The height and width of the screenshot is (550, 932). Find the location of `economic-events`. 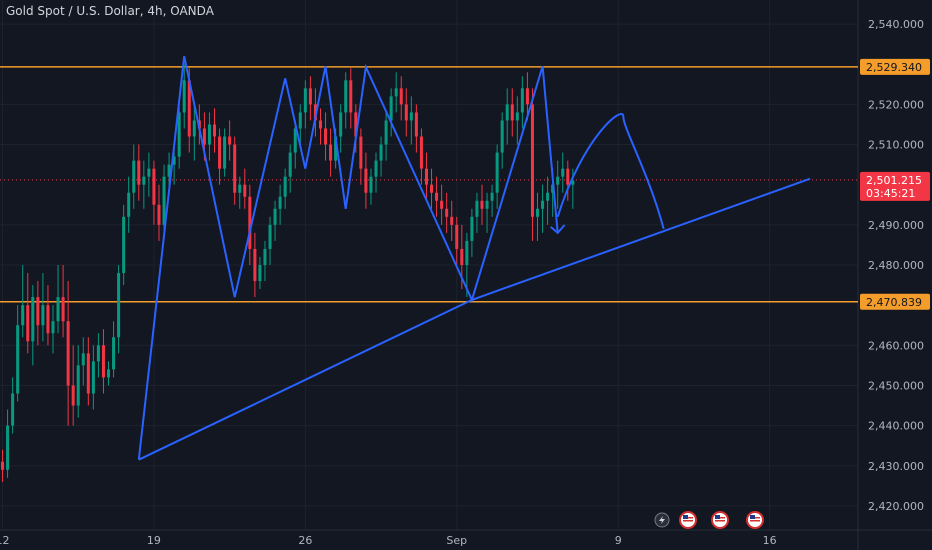

economic-events is located at coordinates (709, 520).